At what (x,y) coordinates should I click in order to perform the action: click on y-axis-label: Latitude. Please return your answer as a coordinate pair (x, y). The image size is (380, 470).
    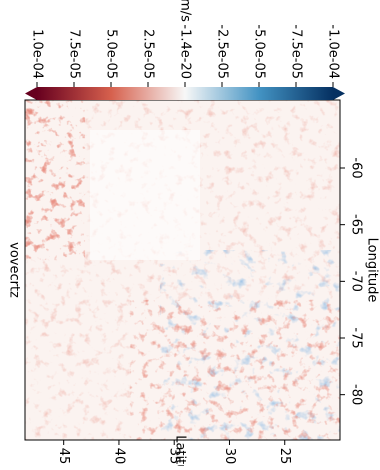
    Looking at the image, I should click on (180, 450).